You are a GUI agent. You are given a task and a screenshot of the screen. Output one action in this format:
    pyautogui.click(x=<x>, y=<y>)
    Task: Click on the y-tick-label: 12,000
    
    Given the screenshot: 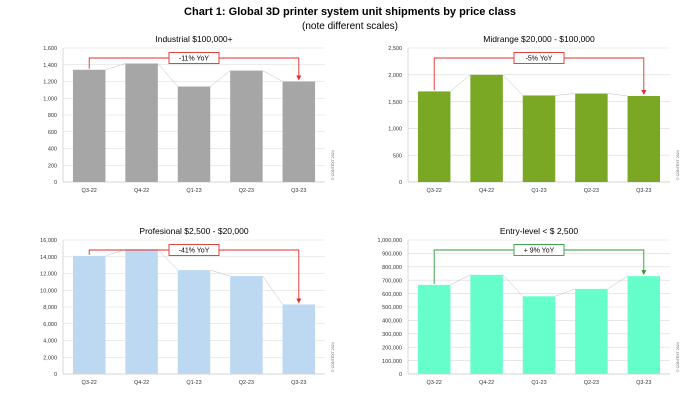 What is the action you would take?
    pyautogui.click(x=48, y=275)
    